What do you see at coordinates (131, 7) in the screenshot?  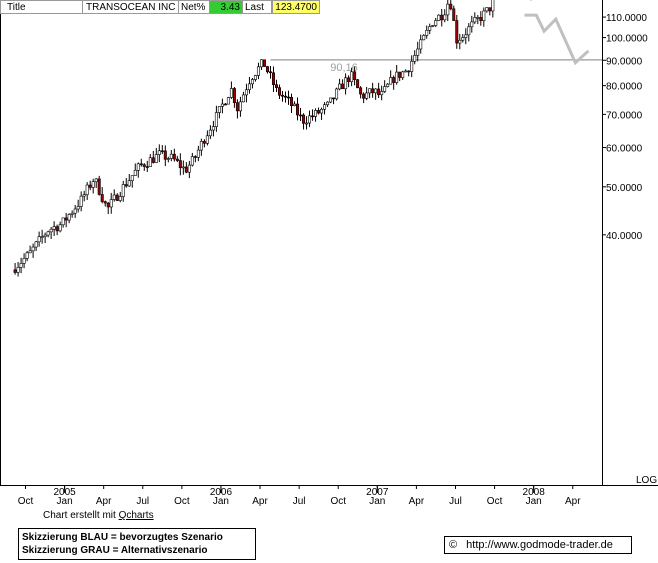 I see `security-name: TRANSOCEAN INC` at bounding box center [131, 7].